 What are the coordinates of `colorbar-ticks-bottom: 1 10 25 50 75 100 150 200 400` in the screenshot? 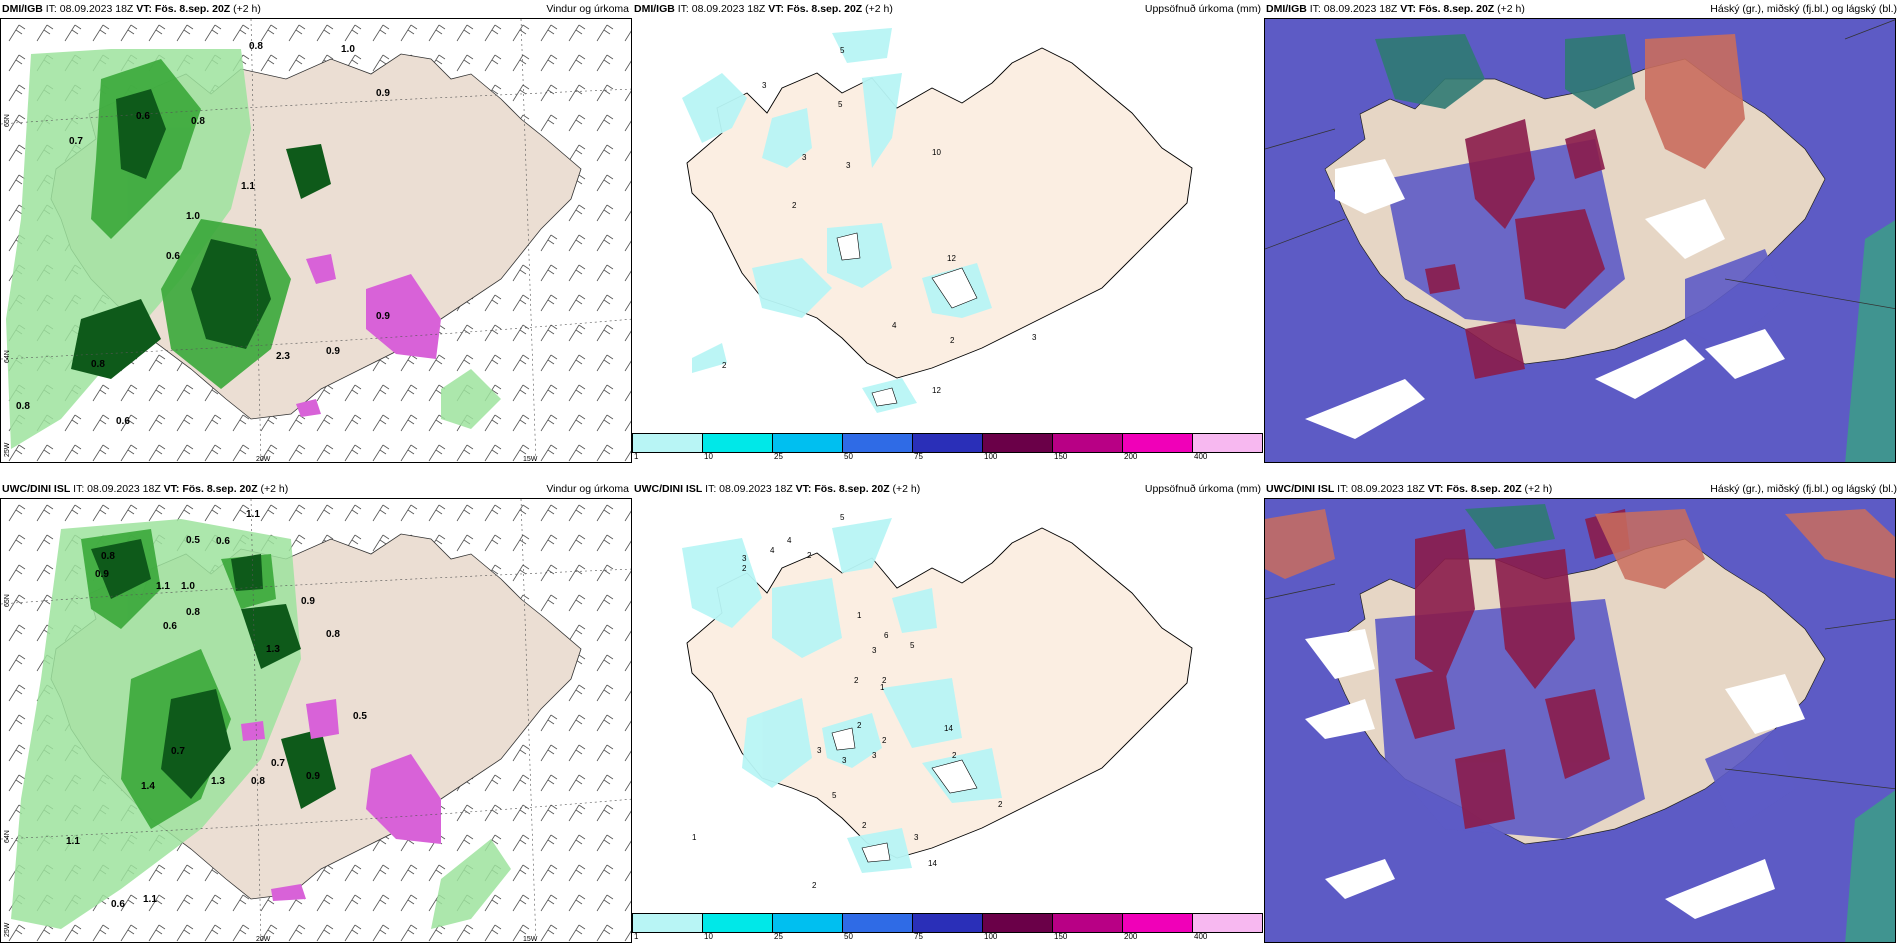 It's located at (947, 938).